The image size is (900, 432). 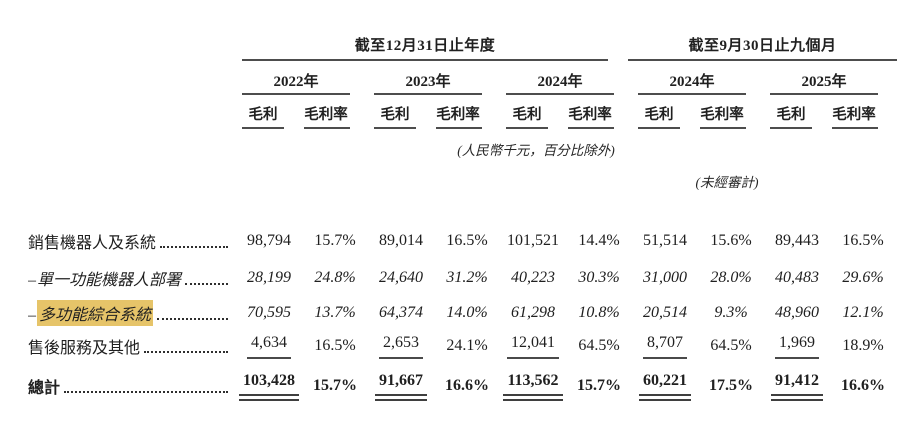 What do you see at coordinates (401, 312) in the screenshot?
I see `gross-profit-value: 64,374` at bounding box center [401, 312].